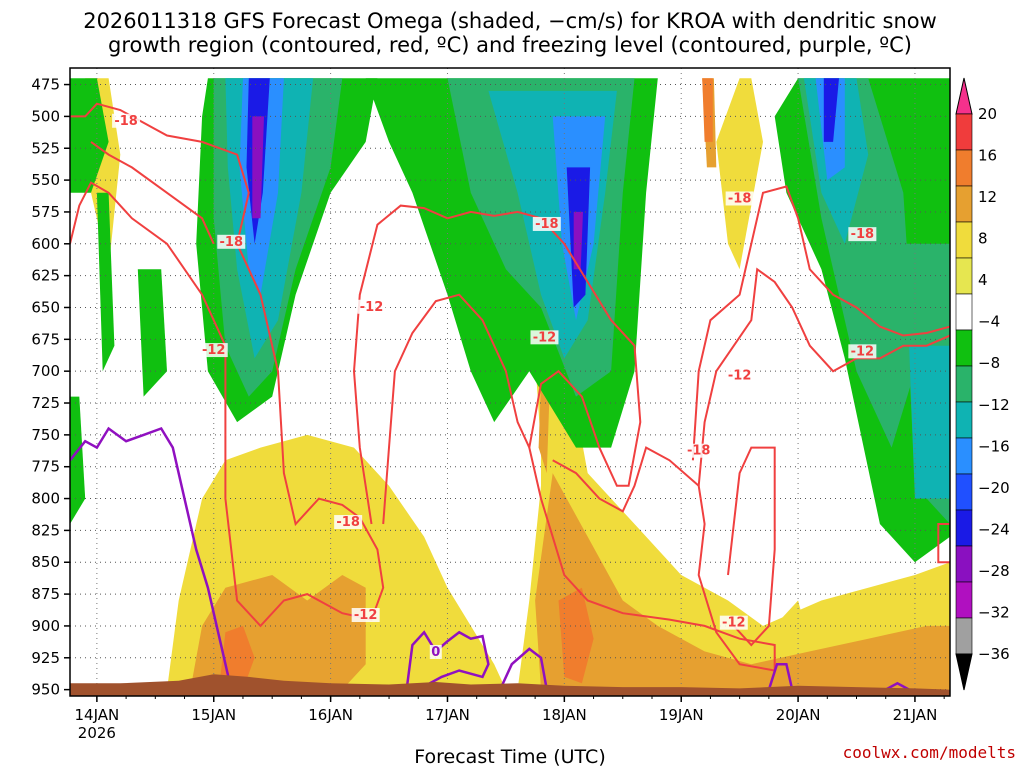 The height and width of the screenshot is (768, 1024). Describe the element at coordinates (45, 212) in the screenshot. I see `y-tick-label: 575` at that location.